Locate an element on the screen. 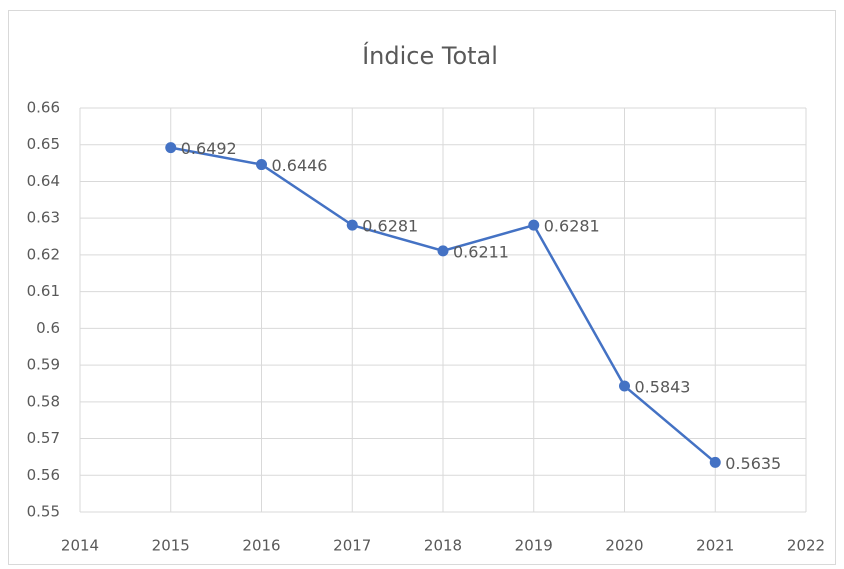 The height and width of the screenshot is (569, 844). y-tick-label: 0.57 is located at coordinates (43, 438).